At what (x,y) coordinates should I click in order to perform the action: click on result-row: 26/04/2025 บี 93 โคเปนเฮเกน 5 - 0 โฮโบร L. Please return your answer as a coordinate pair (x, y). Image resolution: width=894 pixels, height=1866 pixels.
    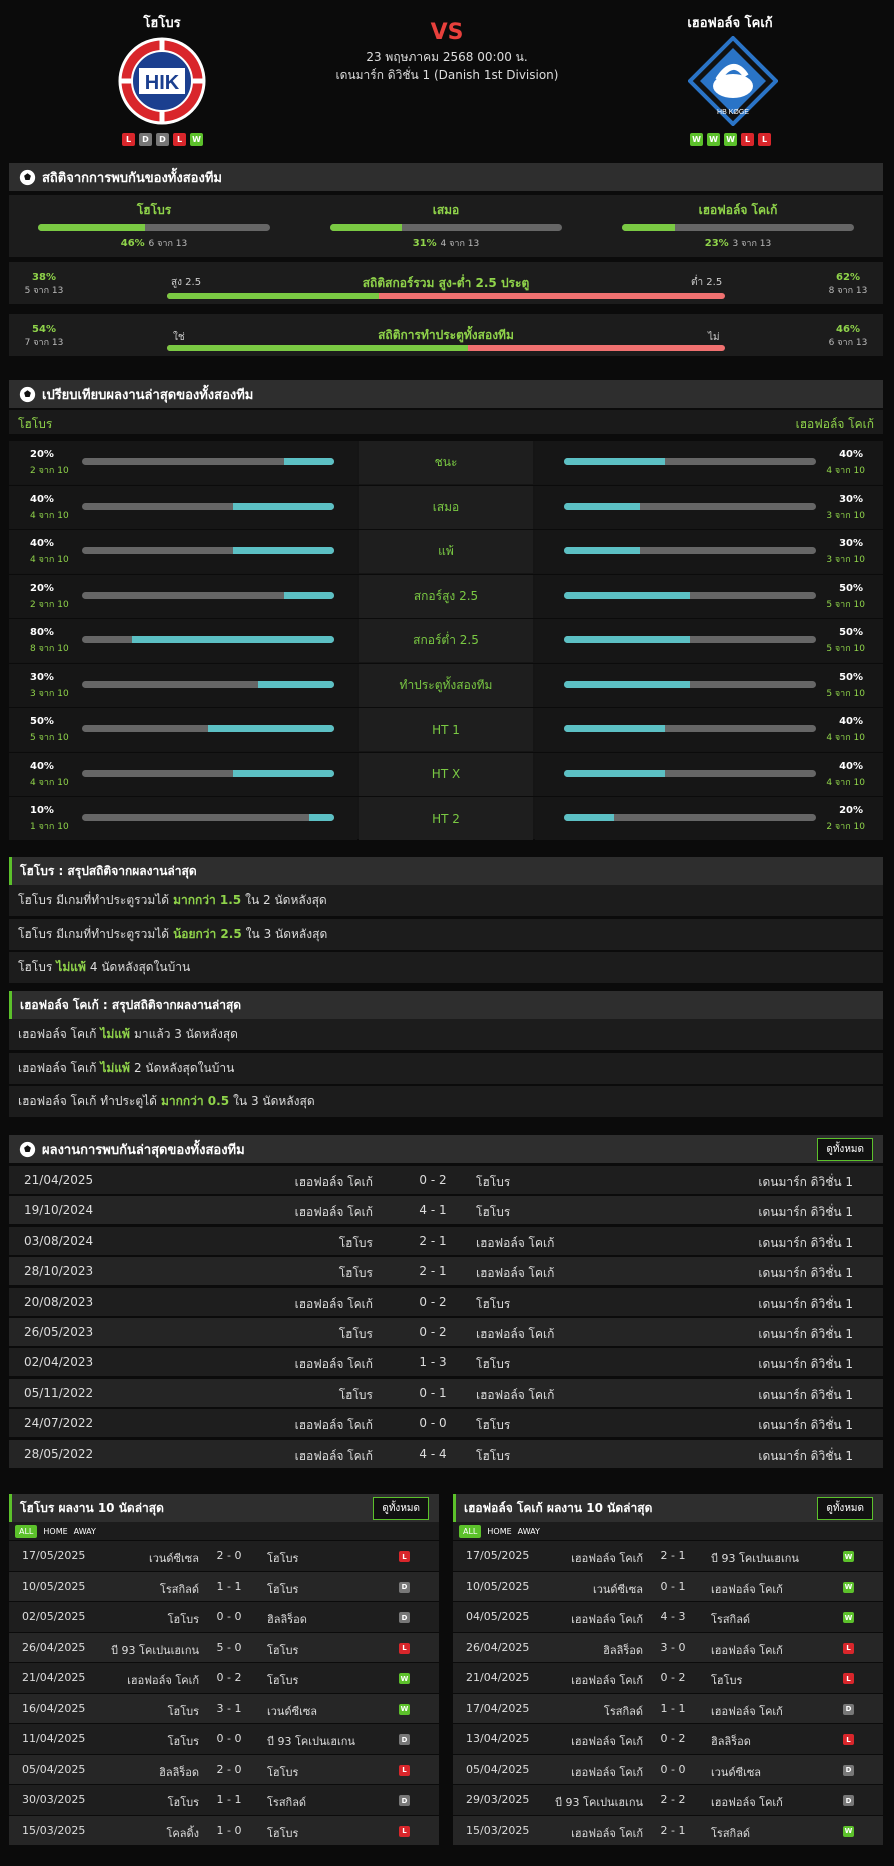
    Looking at the image, I should click on (224, 1646).